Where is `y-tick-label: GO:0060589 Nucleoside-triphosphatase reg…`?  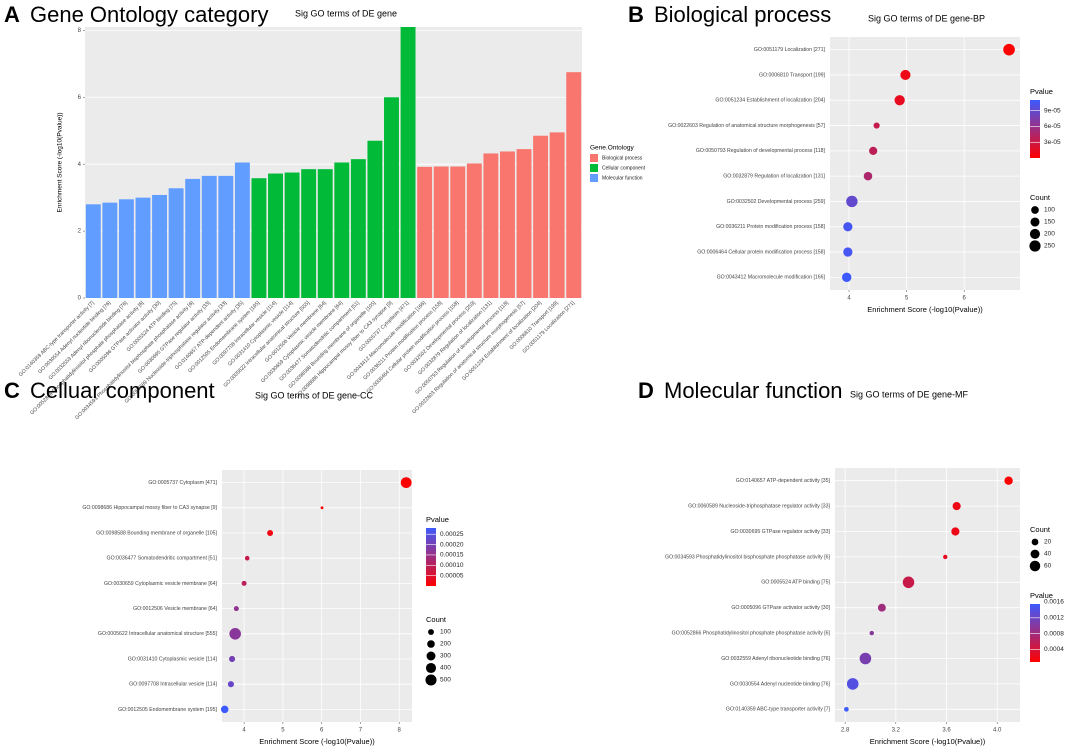 y-tick-label: GO:0060589 Nucleoside-triphosphatase reg… is located at coordinates (759, 506).